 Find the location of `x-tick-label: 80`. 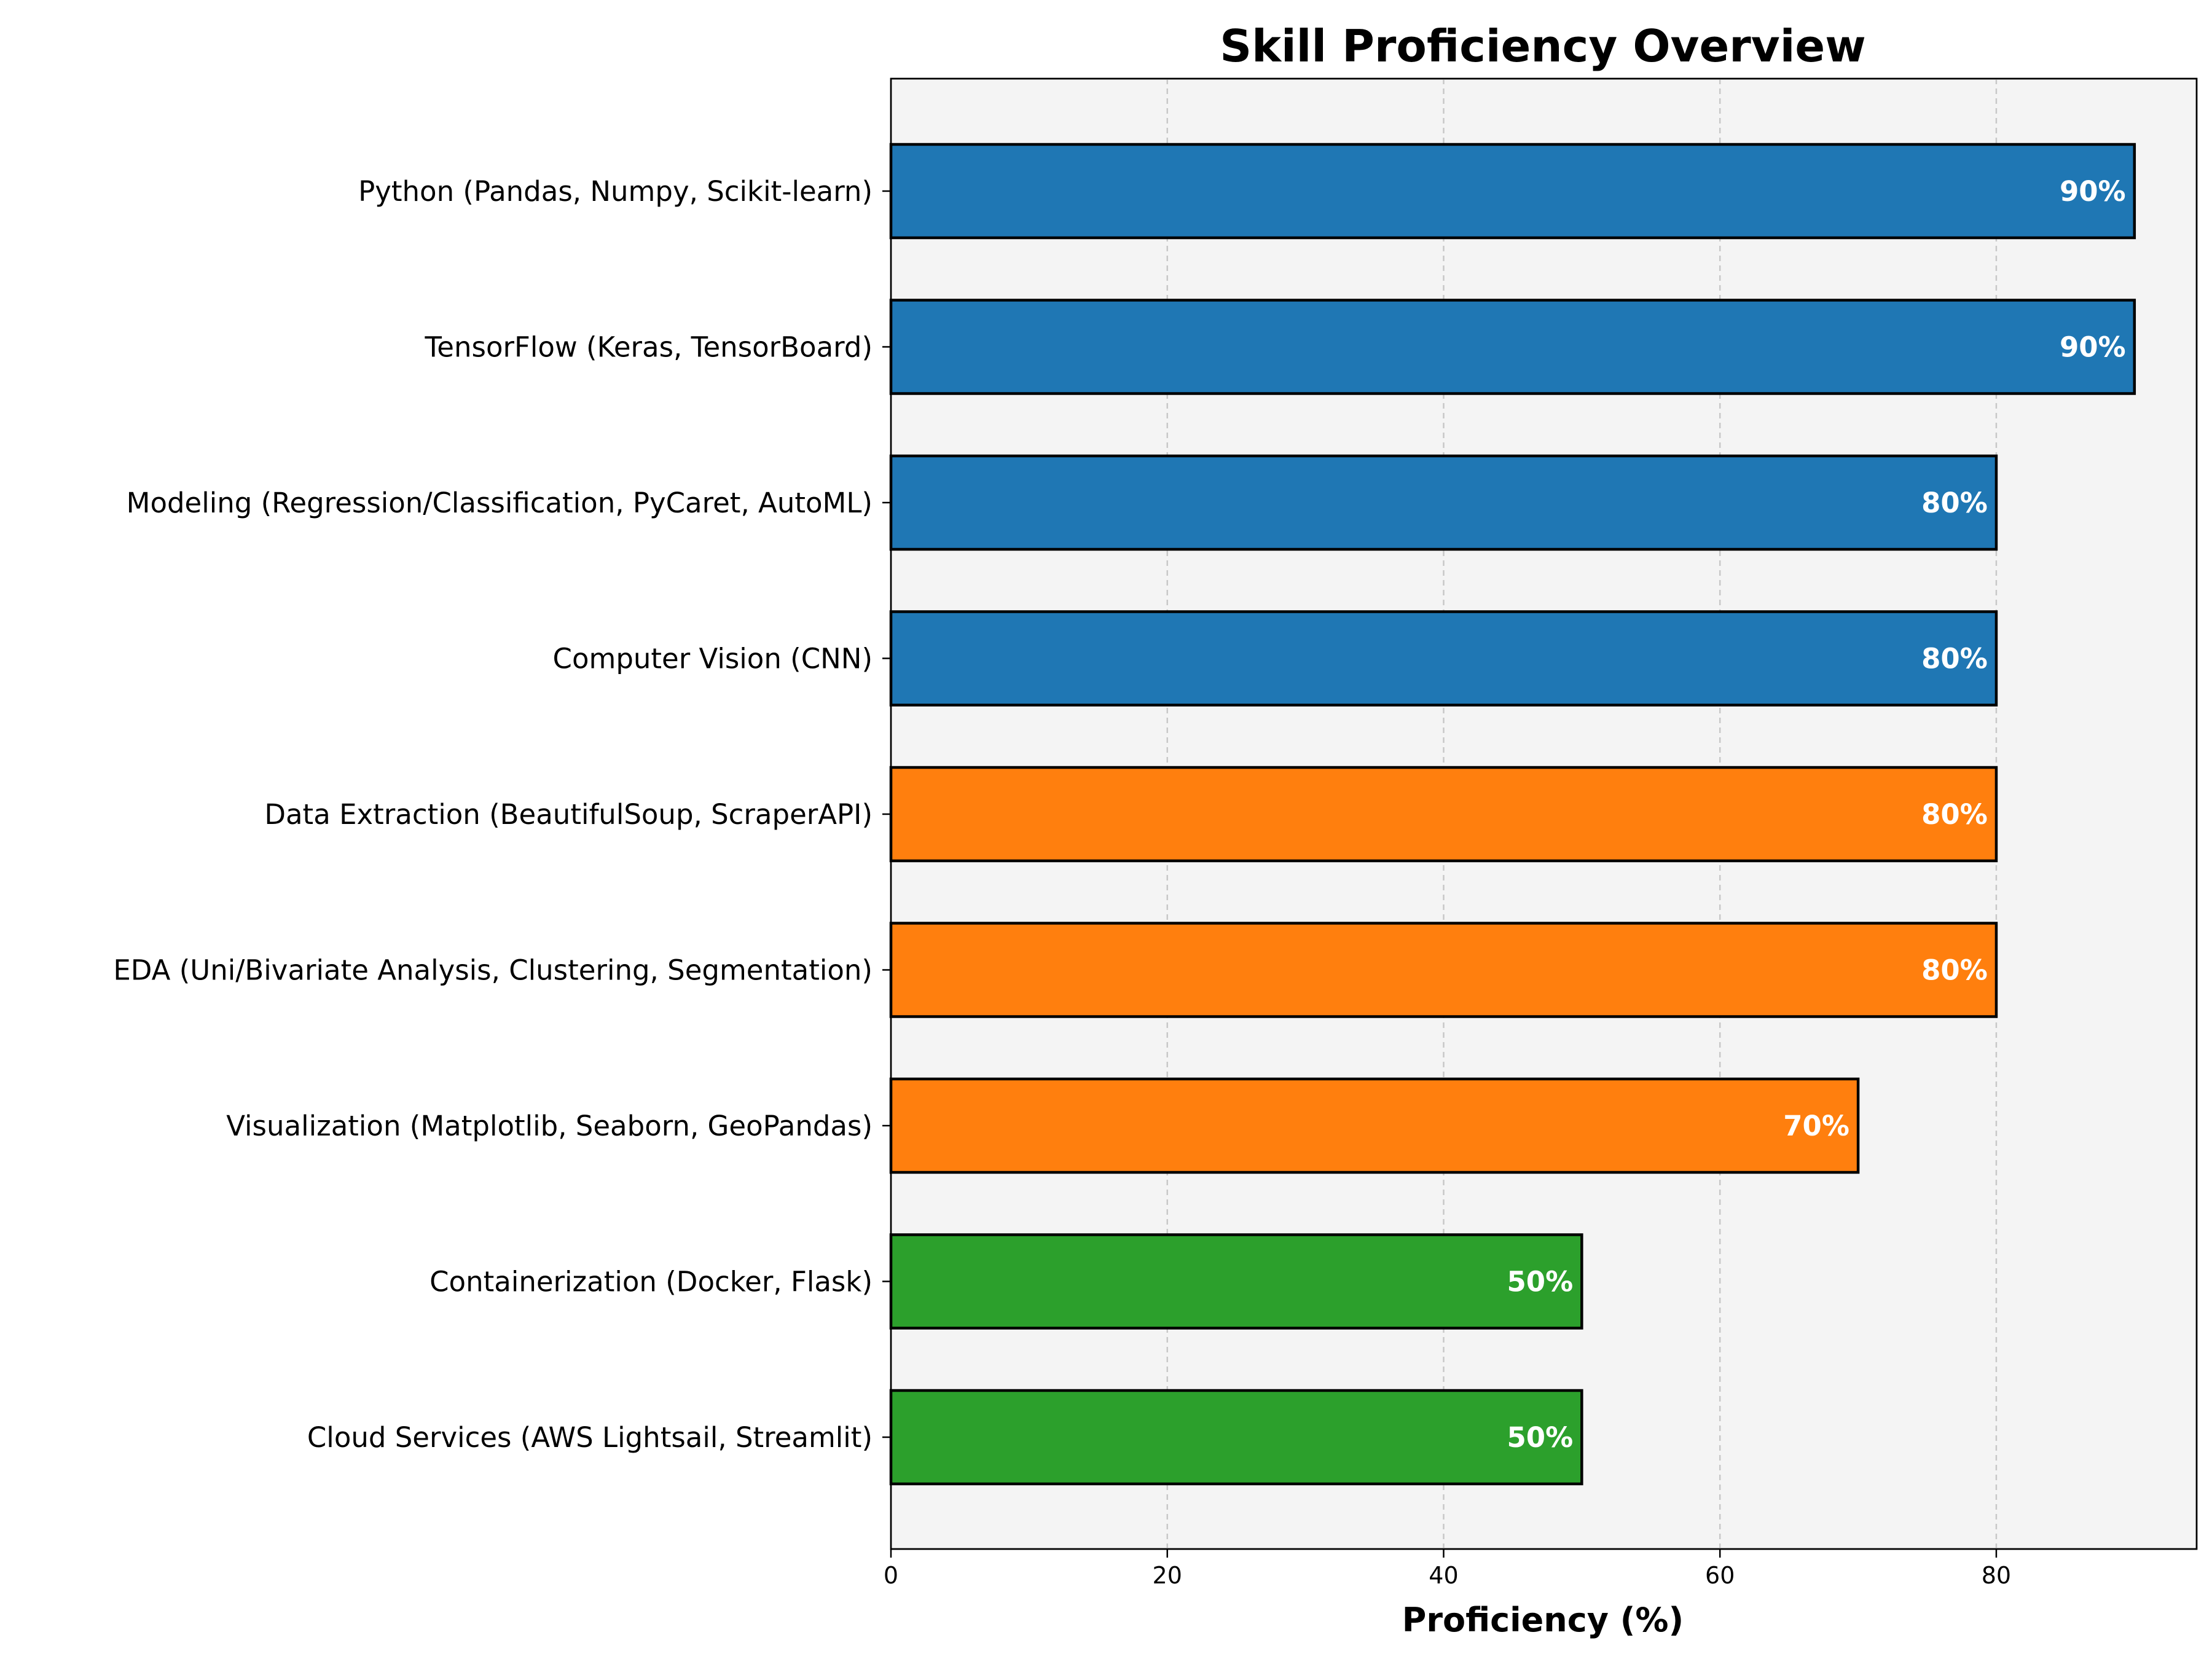

x-tick-label: 80 is located at coordinates (1996, 1575).